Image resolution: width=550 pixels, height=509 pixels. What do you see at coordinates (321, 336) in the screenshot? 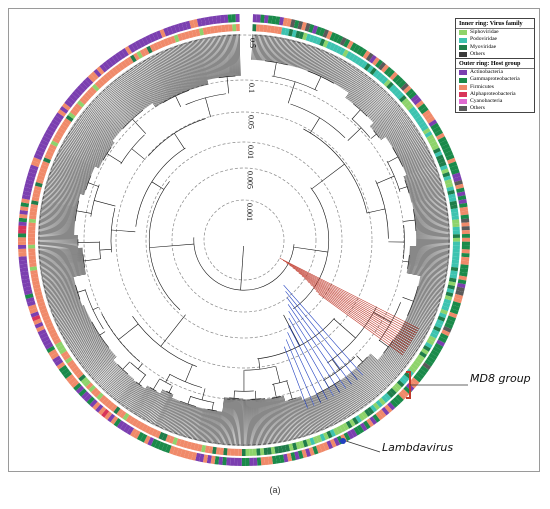
I see `lambda-clade-branch` at bounding box center [321, 336].